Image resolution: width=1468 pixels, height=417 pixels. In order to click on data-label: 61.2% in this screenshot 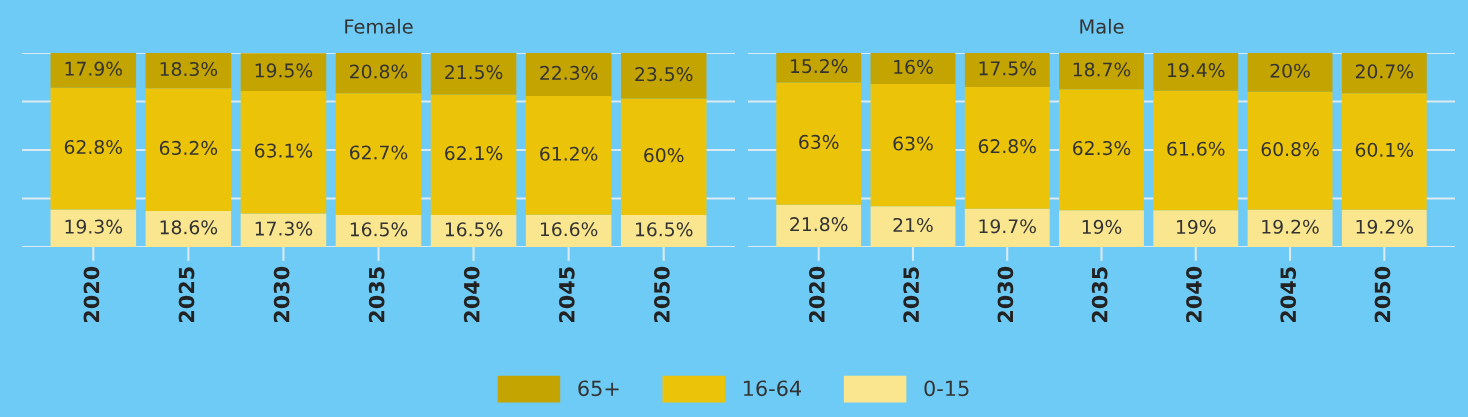, I will do `click(569, 153)`.